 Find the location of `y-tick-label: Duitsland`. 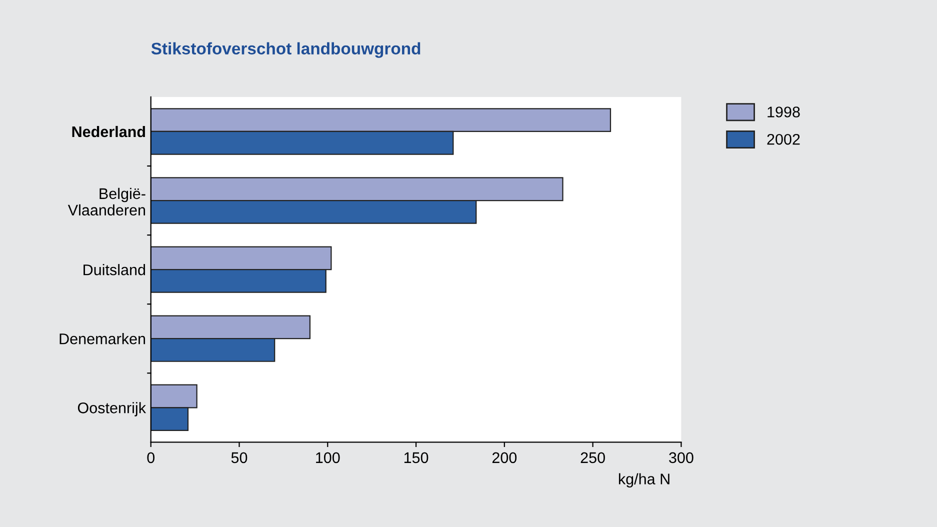

y-tick-label: Duitsland is located at coordinates (115, 270).